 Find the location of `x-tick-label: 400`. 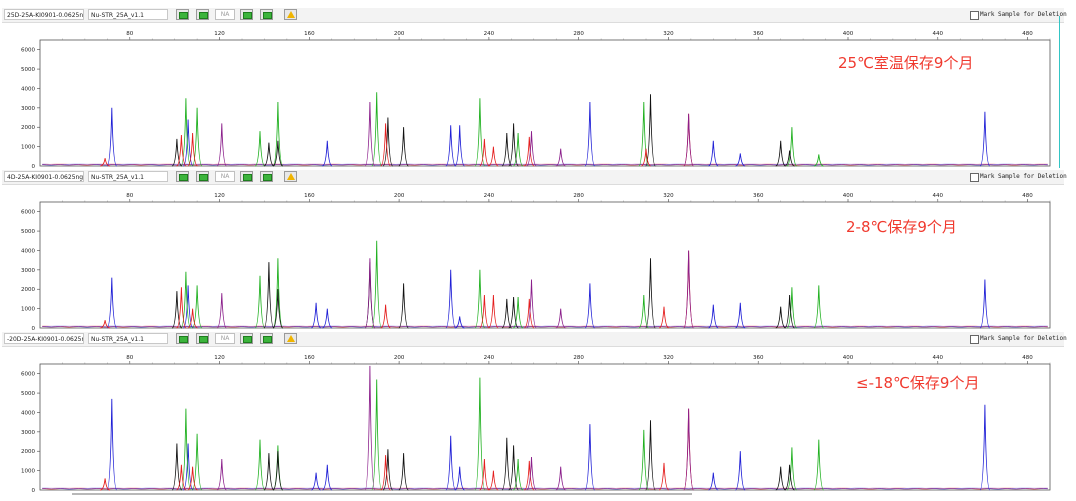

x-tick-label: 400 is located at coordinates (848, 358).